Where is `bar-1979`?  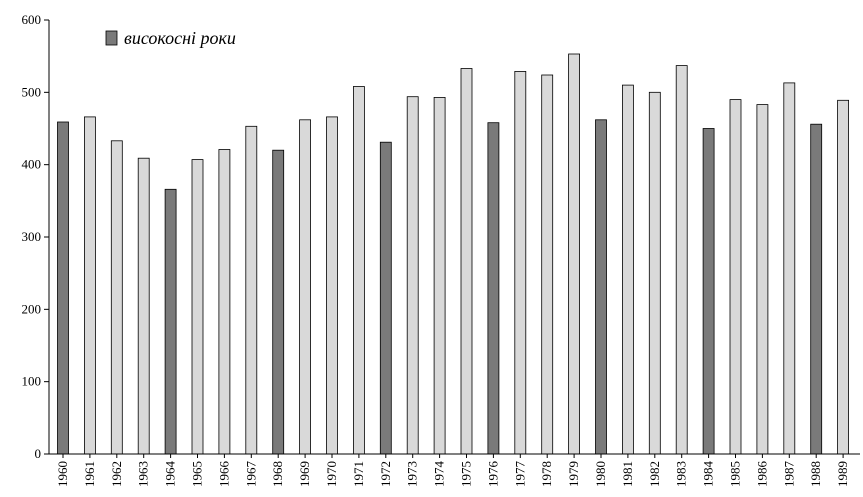
bar-1979 is located at coordinates (574, 254).